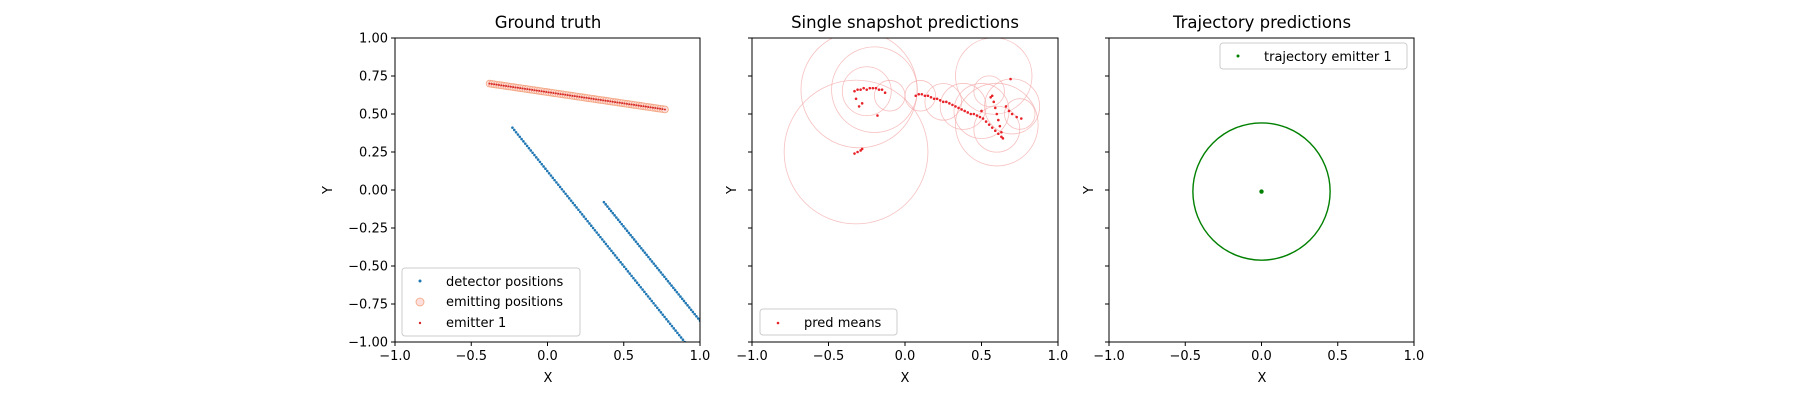  Describe the element at coordinates (368, 305) in the screenshot. I see `y-tick-label: −0.75` at that location.